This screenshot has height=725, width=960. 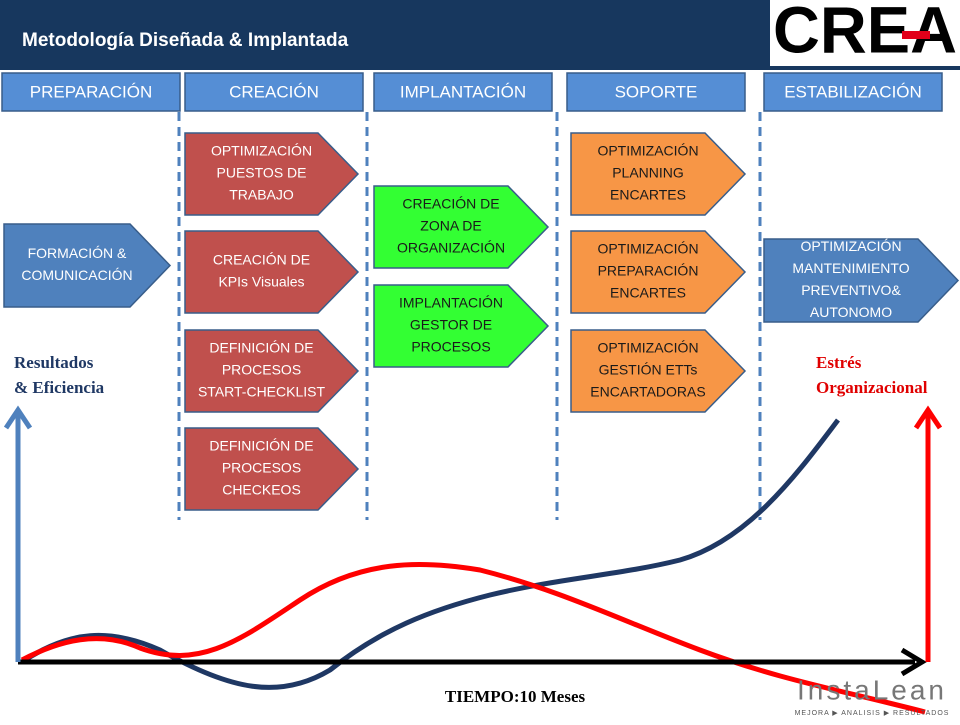 I want to click on box-label: ENCARTADORAS, so click(x=647, y=392).